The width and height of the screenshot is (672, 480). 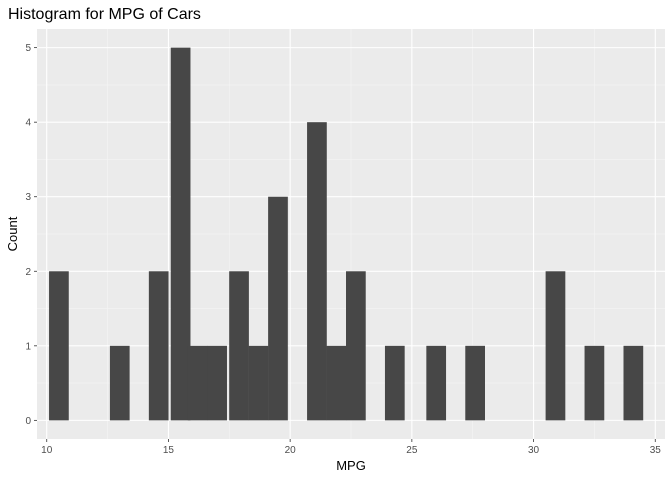 What do you see at coordinates (28, 421) in the screenshot?
I see `y-tick-label: 0` at bounding box center [28, 421].